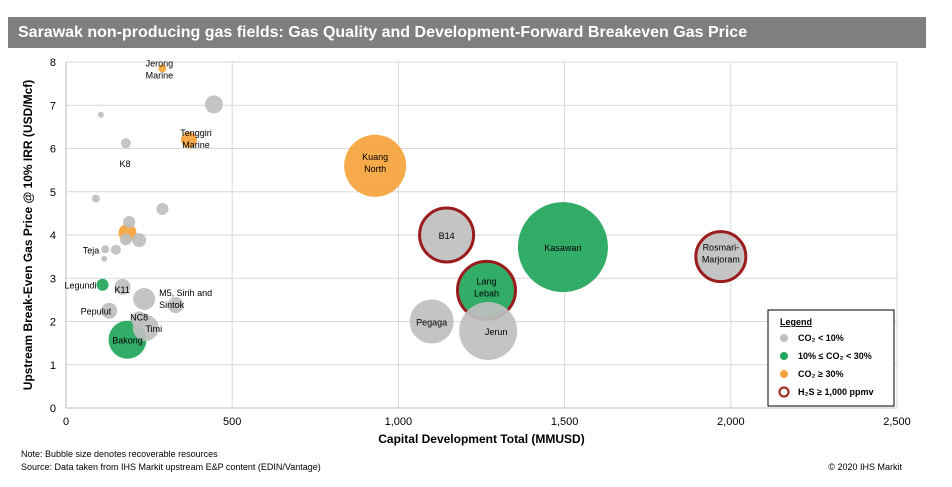 The height and width of the screenshot is (487, 952). I want to click on x-tick-label: 2,500, so click(897, 422).